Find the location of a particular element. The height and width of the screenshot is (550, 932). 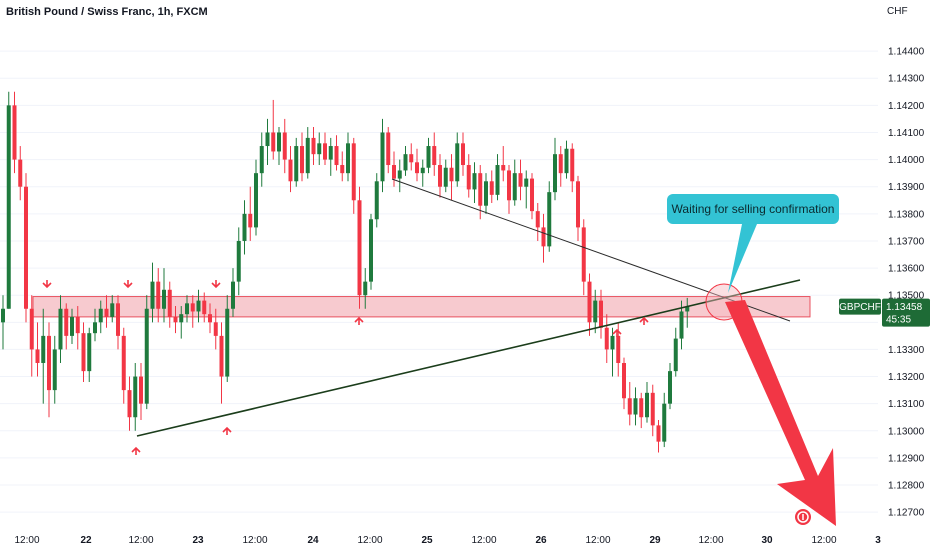

time-tick-label: 22 is located at coordinates (86, 540).